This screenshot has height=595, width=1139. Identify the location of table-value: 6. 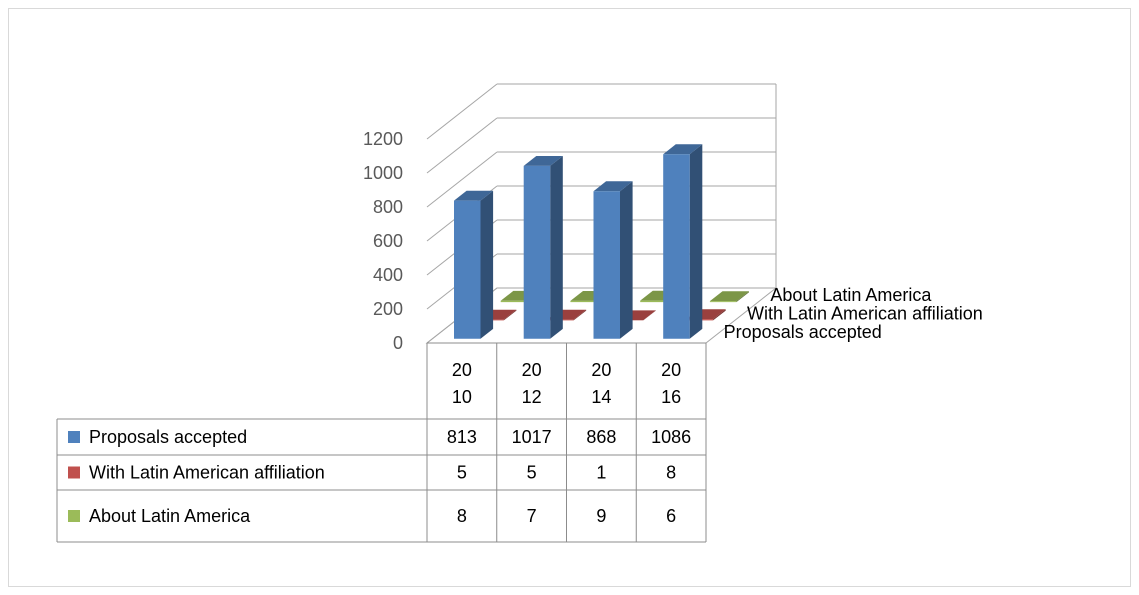
(671, 516).